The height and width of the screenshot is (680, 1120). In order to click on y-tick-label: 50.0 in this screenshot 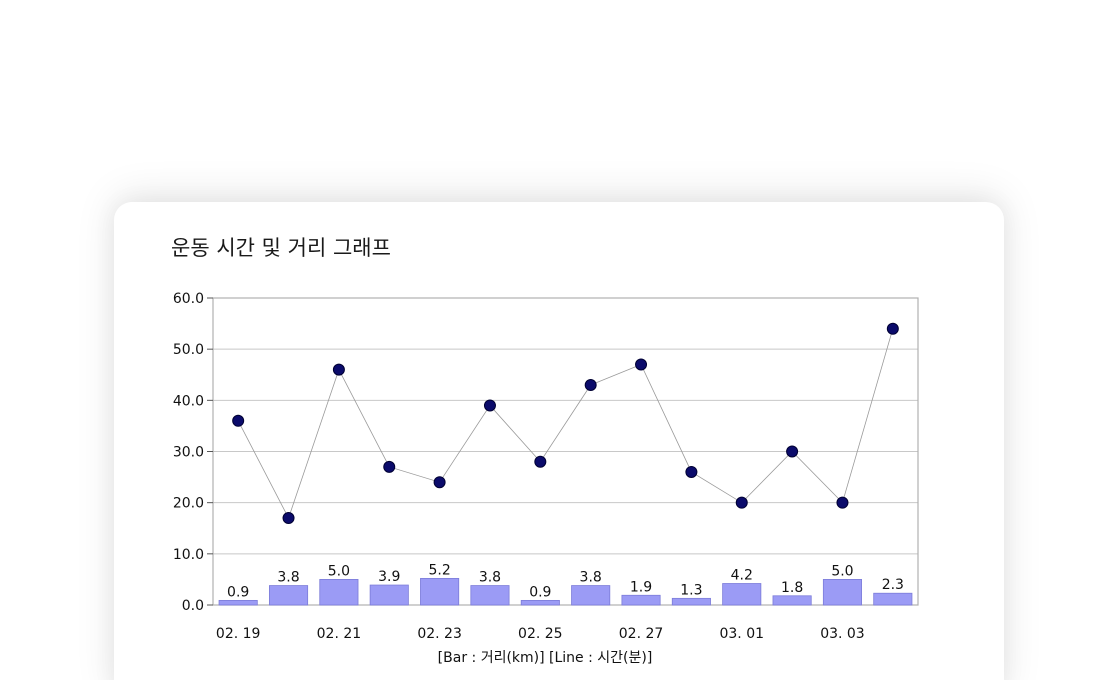, I will do `click(188, 350)`.